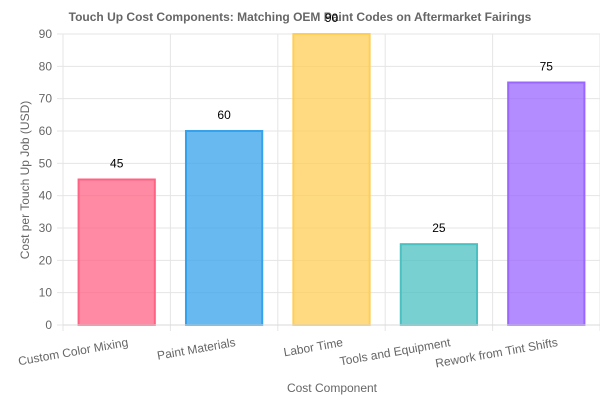 The image size is (600, 405). Describe the element at coordinates (46, 34) in the screenshot. I see `y-tick-label: 90` at that location.